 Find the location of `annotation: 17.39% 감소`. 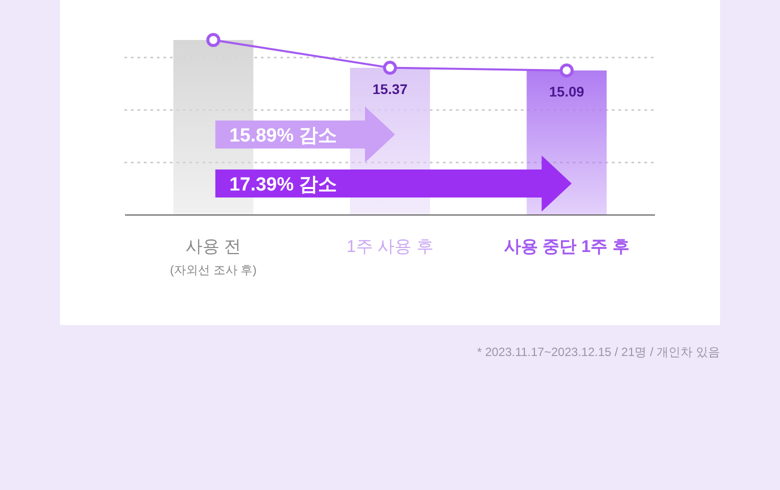

annotation: 17.39% 감소 is located at coordinates (283, 185).